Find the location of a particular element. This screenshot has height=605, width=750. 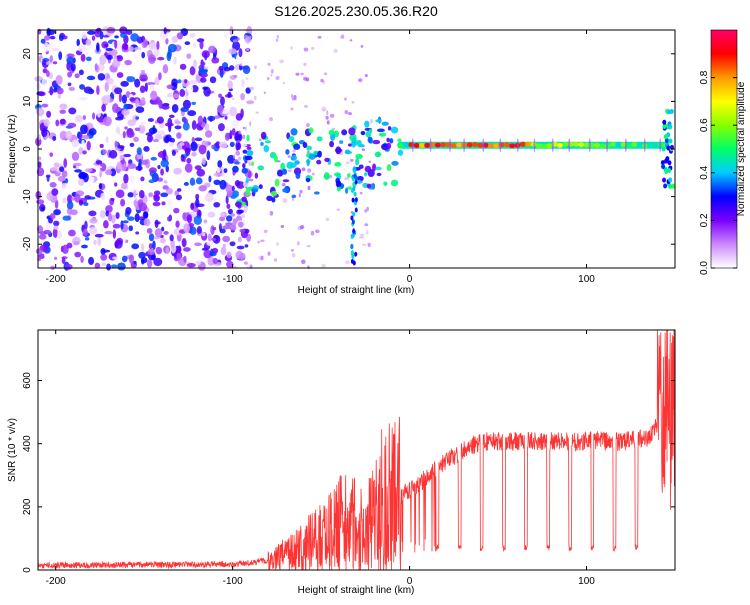

snr-x-tick-label: -200 is located at coordinates (56, 581).